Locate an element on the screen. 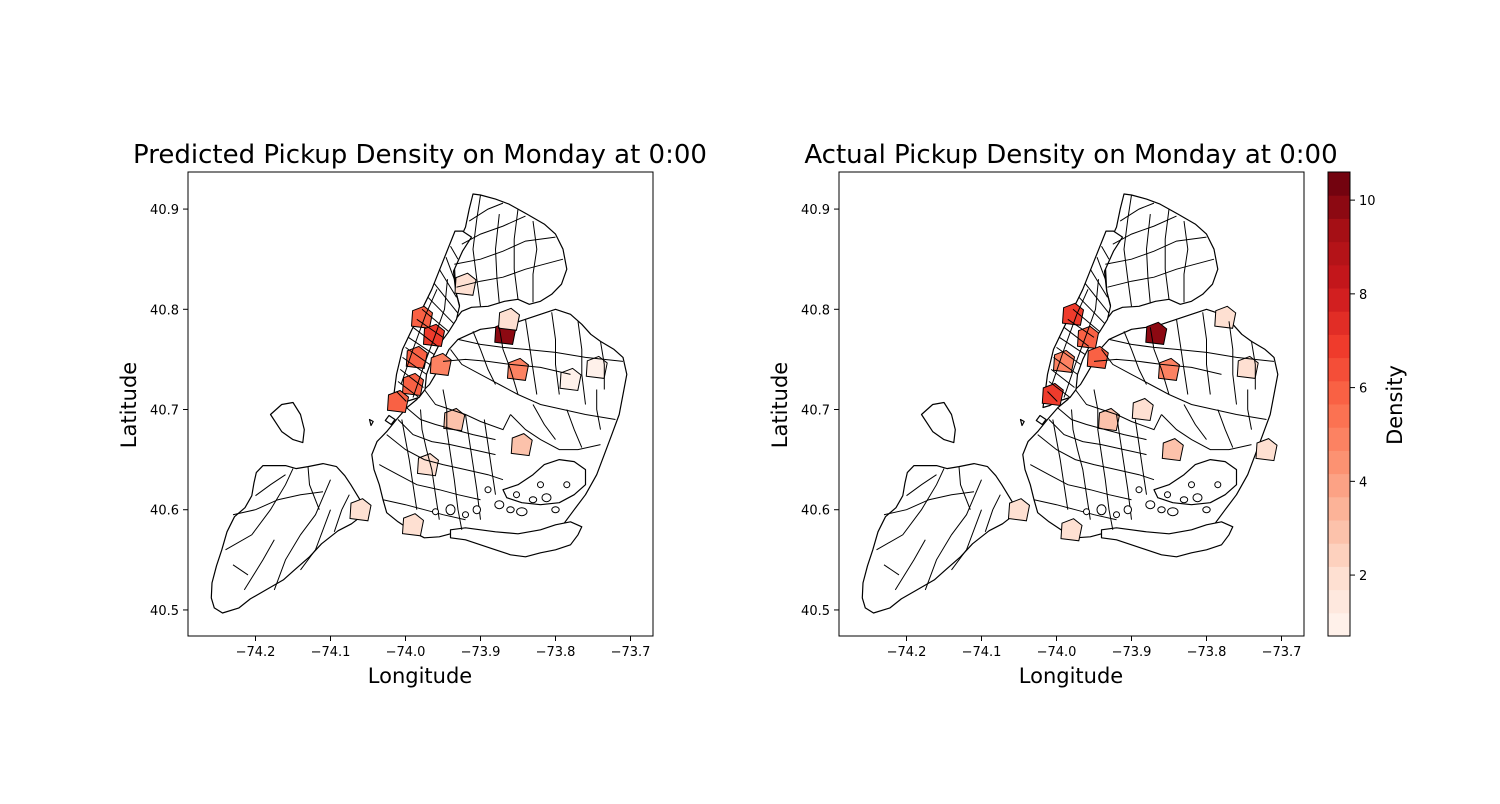 This screenshot has height=804, width=1500. colorbar-tick-label: 8 is located at coordinates (1363, 295).